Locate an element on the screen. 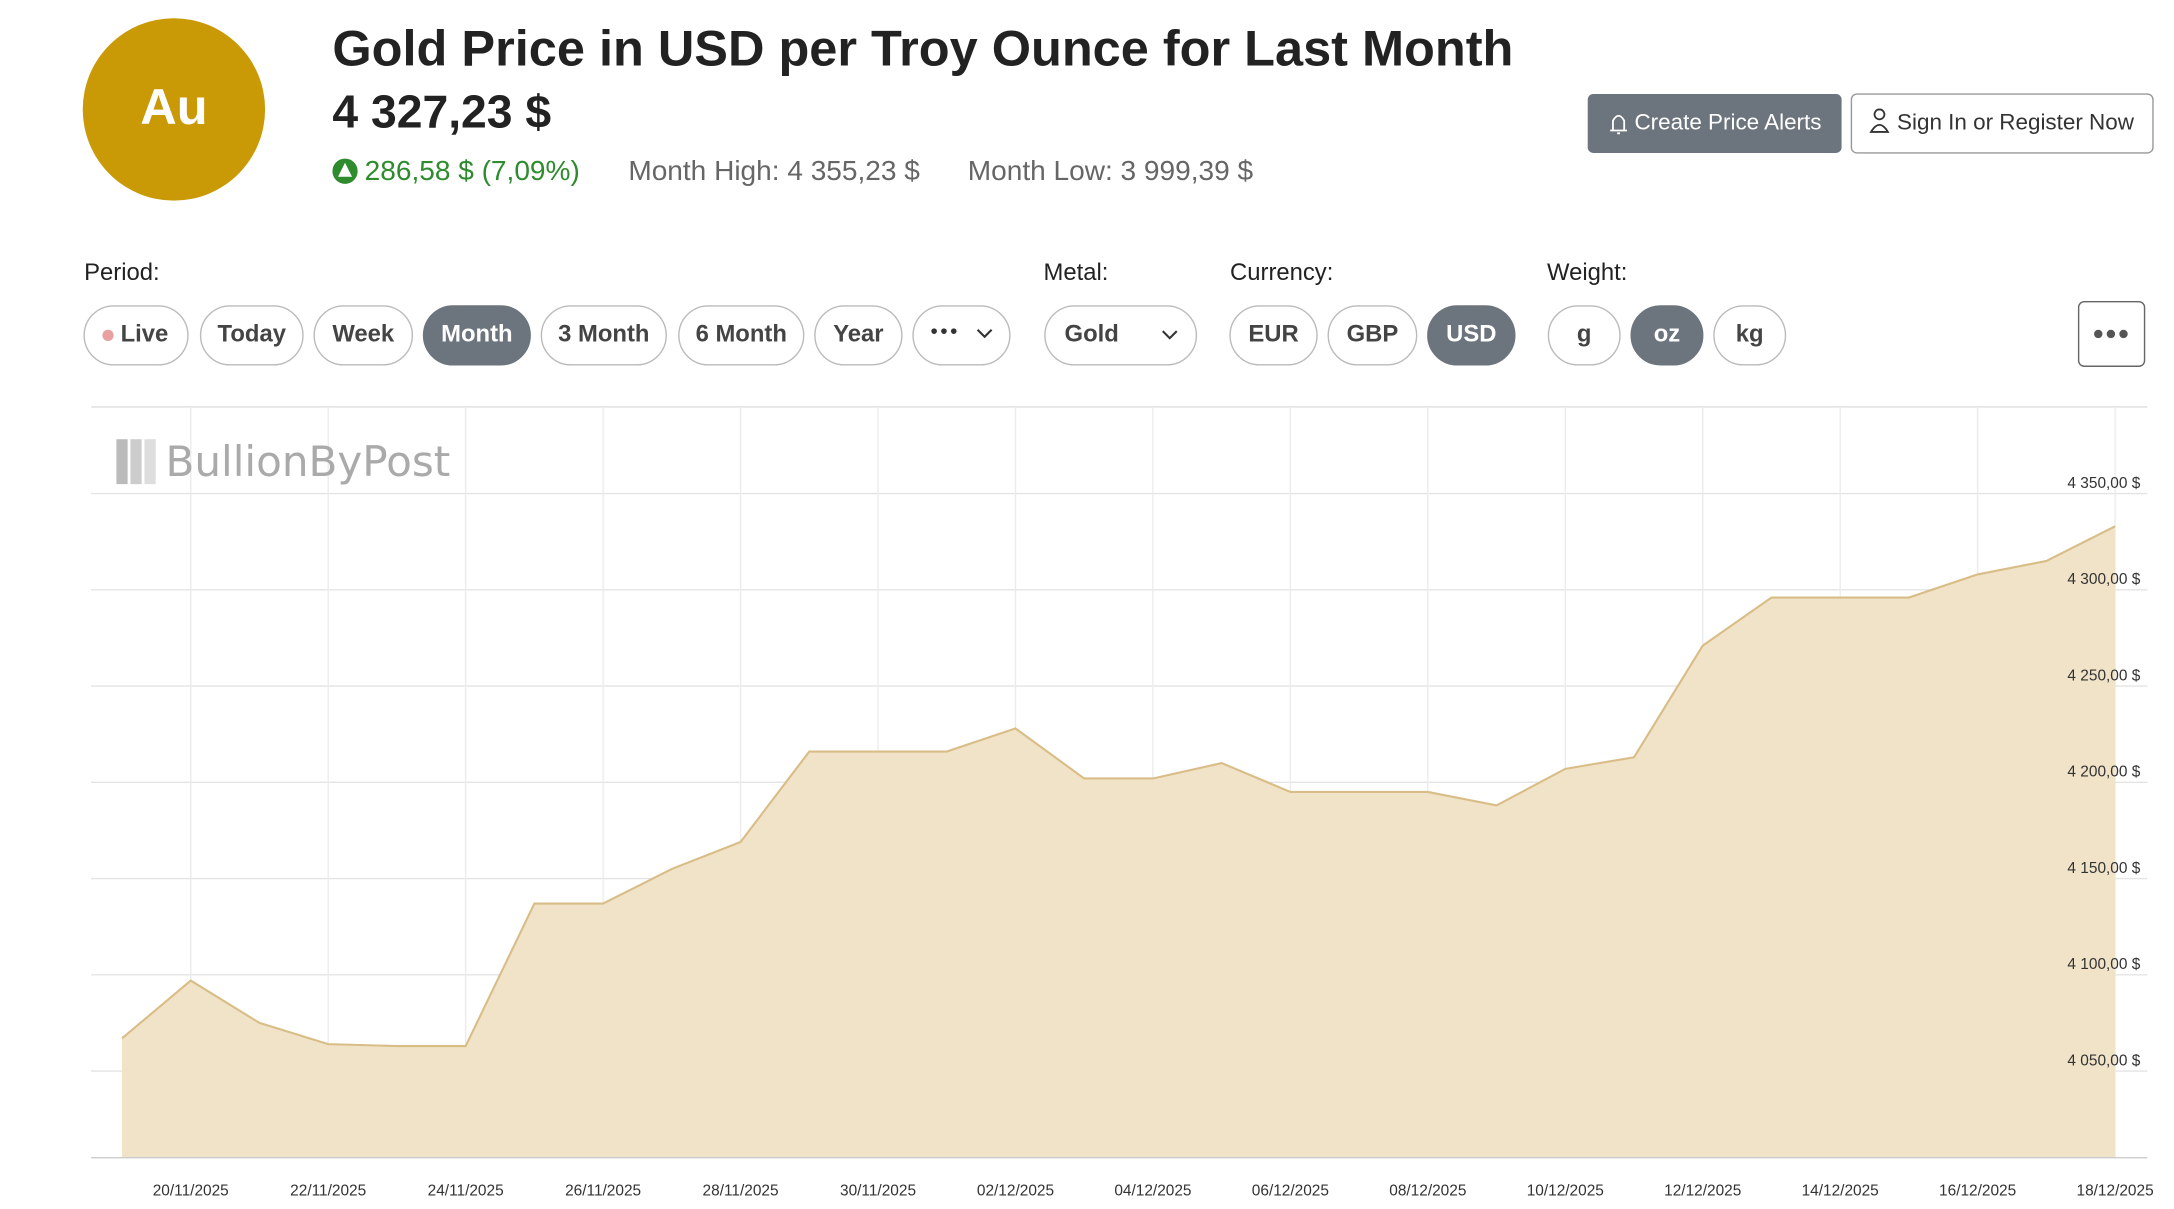 The width and height of the screenshot is (2174, 1209). currency-option: USD is located at coordinates (1471, 334).